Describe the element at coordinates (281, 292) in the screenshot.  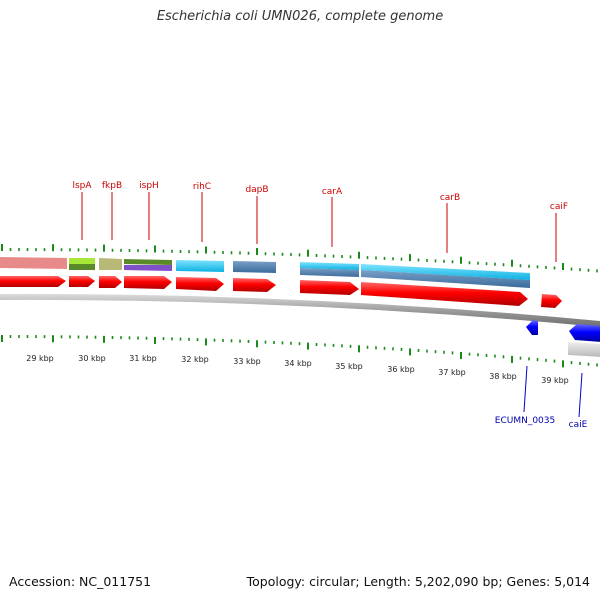
I see `forward-gene-track` at that location.